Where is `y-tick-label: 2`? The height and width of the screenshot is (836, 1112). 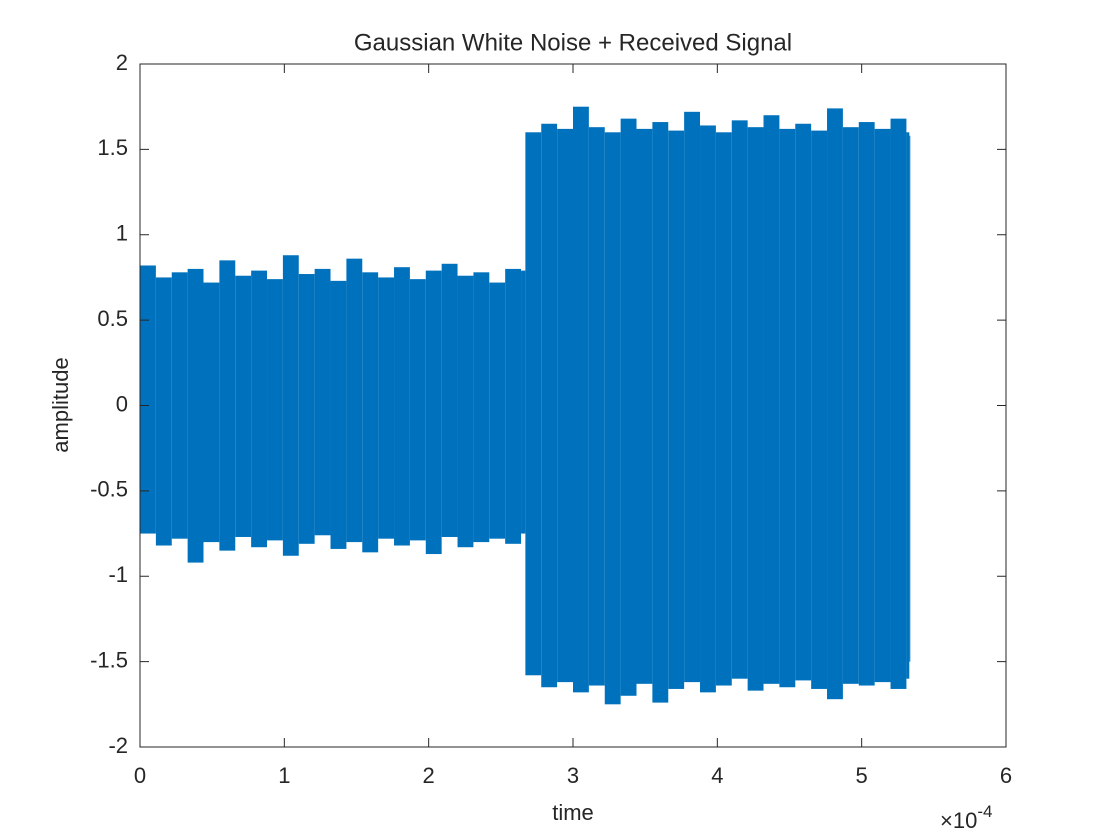 y-tick-label: 2 is located at coordinates (122, 62).